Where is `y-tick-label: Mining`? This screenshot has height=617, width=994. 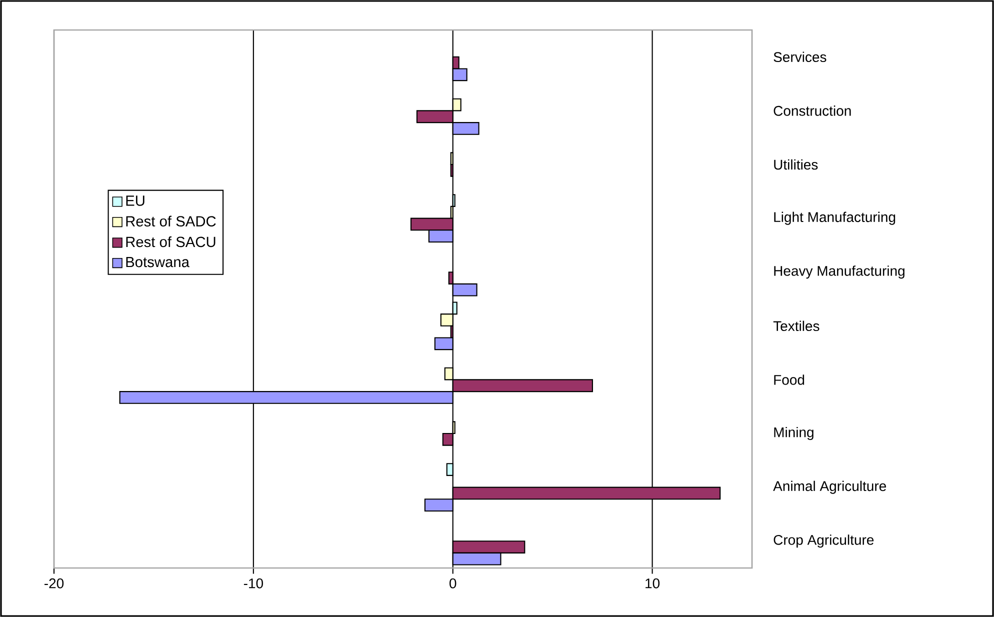
y-tick-label: Mining is located at coordinates (794, 433).